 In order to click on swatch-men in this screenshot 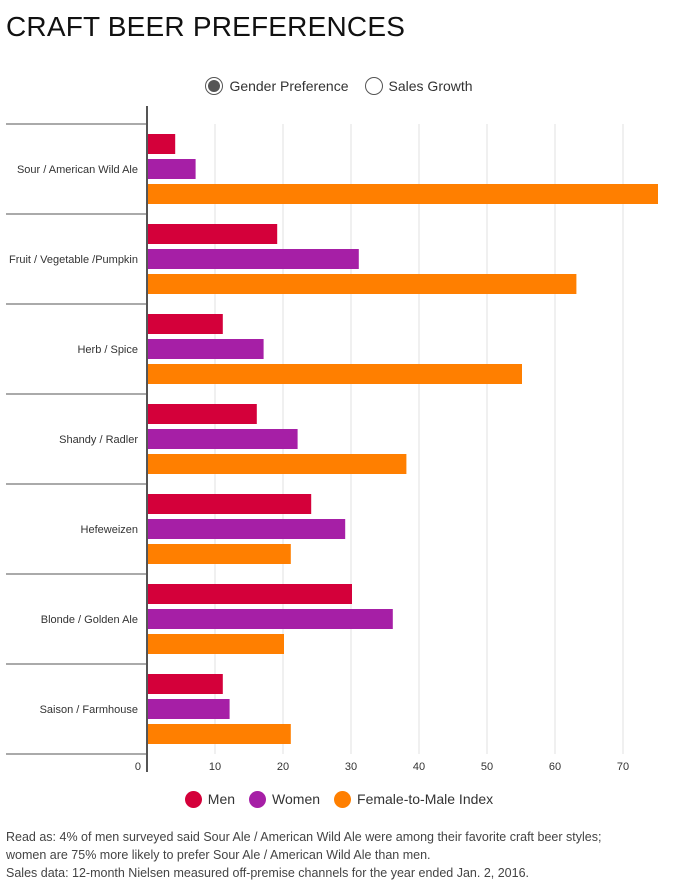, I will do `click(193, 799)`.